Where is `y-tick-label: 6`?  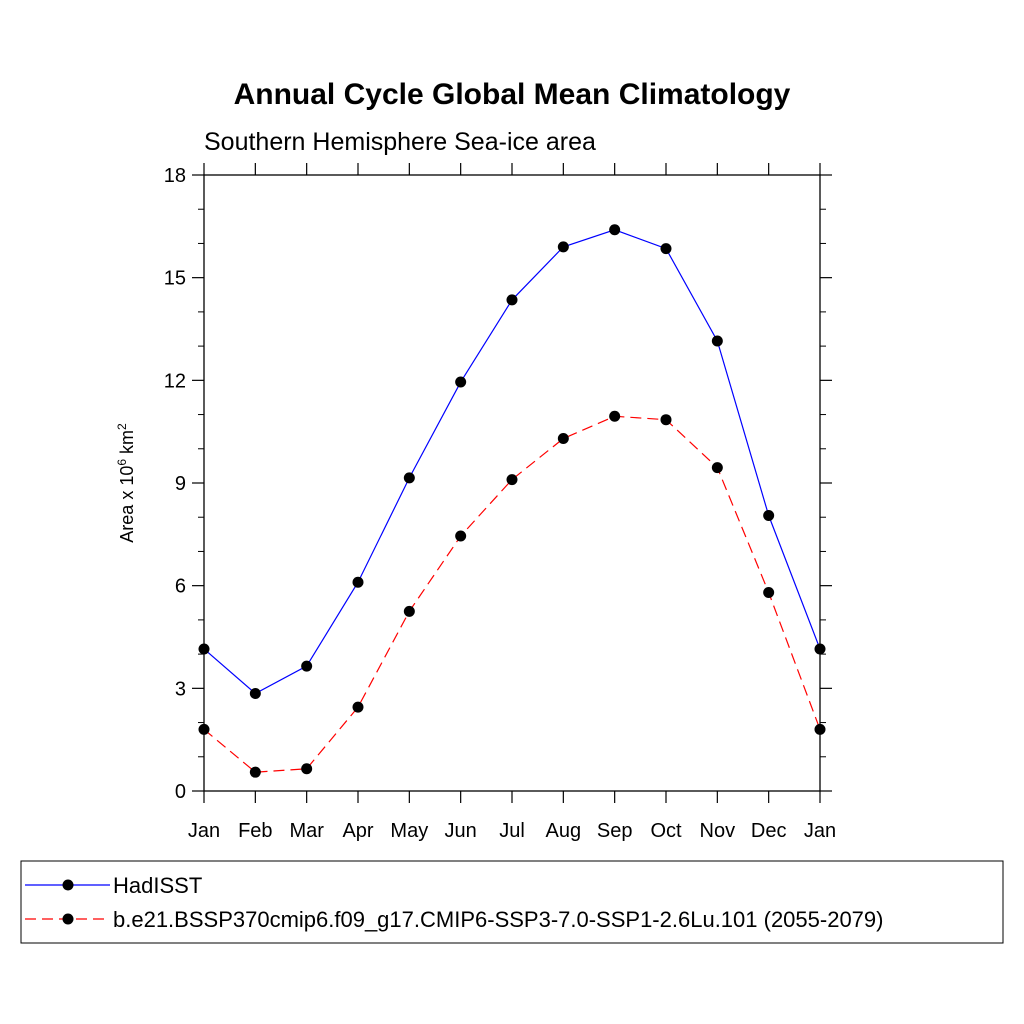
y-tick-label: 6 is located at coordinates (180, 587).